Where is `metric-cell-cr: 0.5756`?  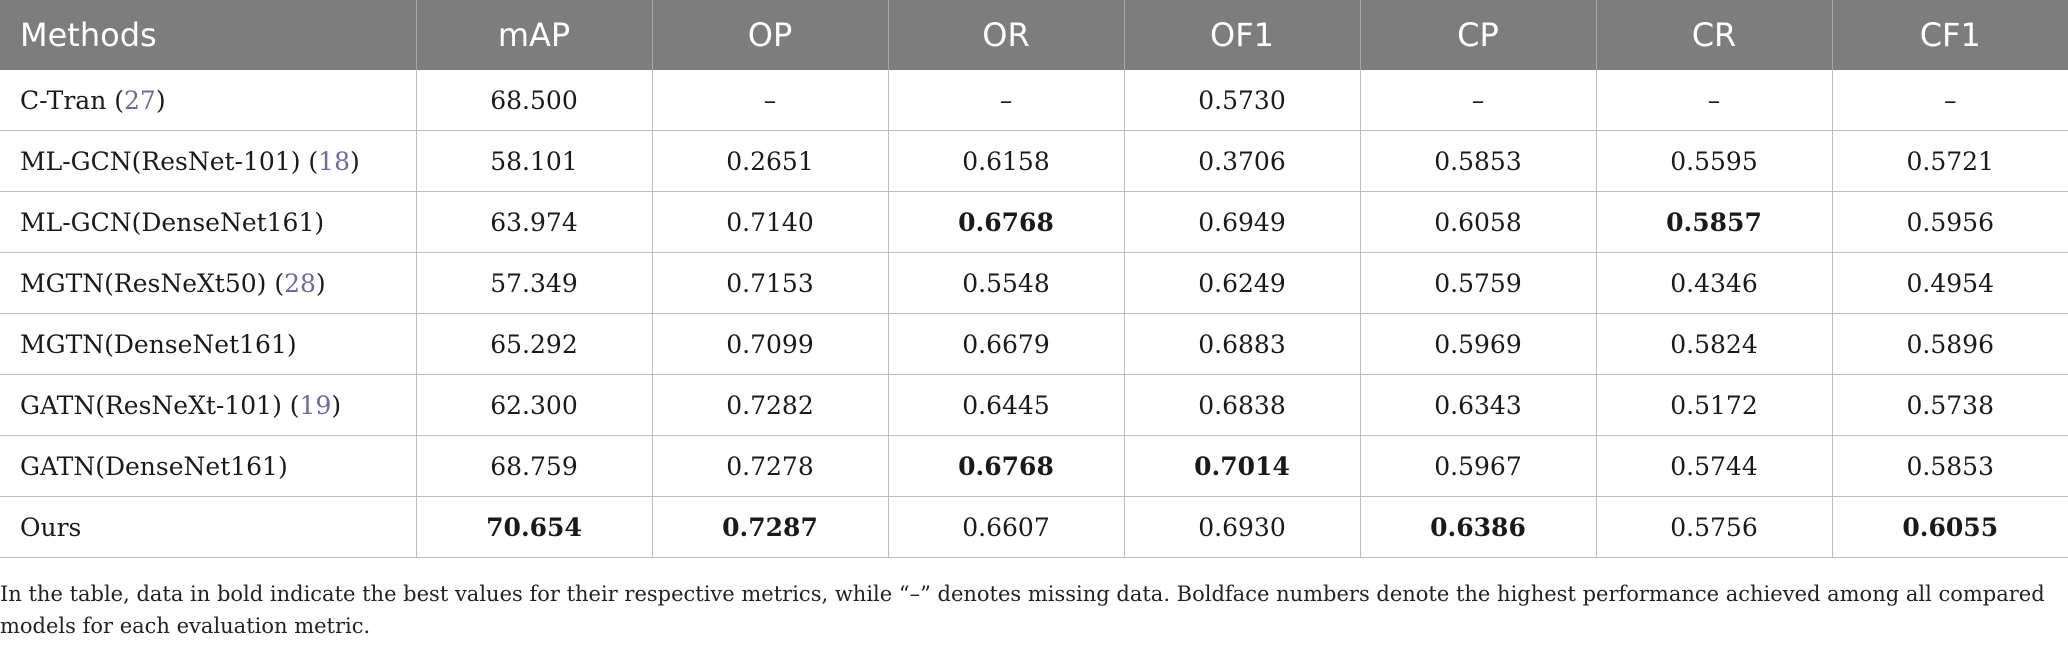
metric-cell-cr: 0.5756 is located at coordinates (1714, 527).